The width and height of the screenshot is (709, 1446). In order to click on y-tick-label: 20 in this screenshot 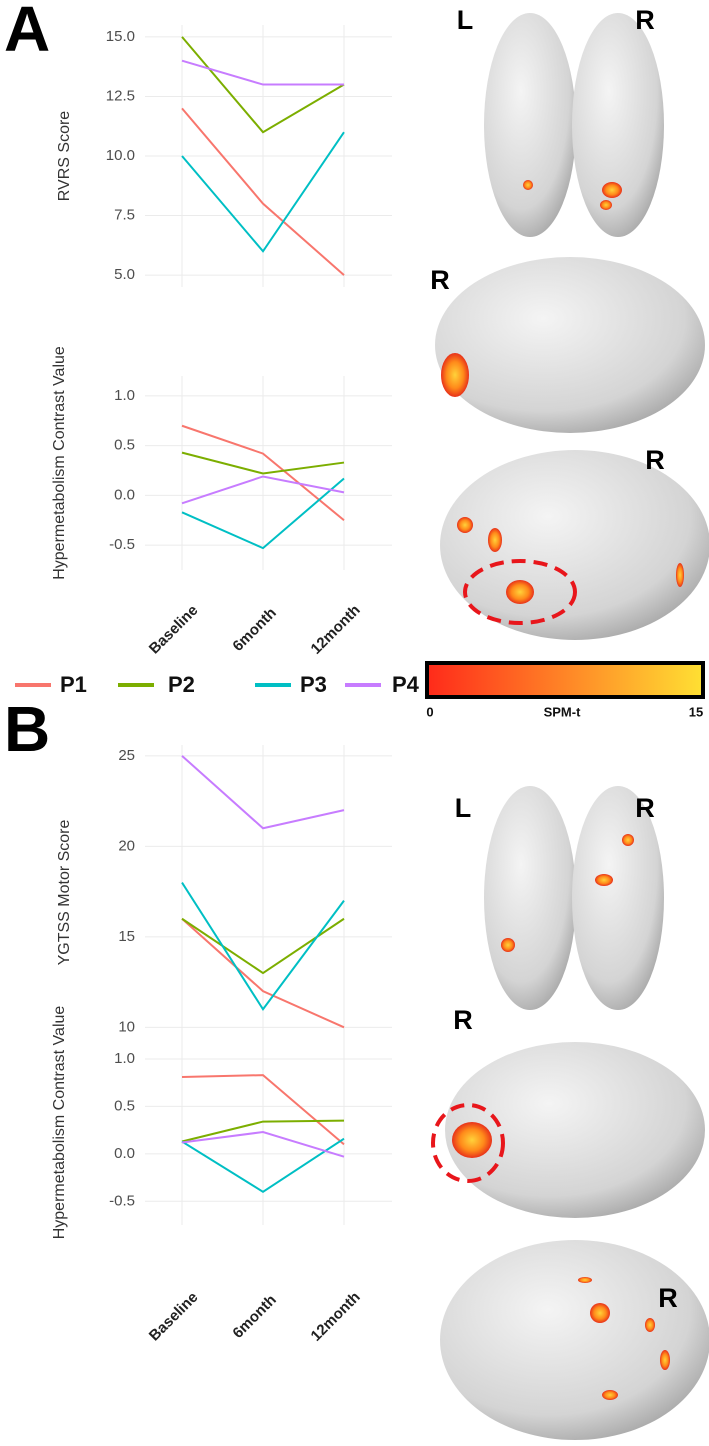, I will do `click(126, 845)`.